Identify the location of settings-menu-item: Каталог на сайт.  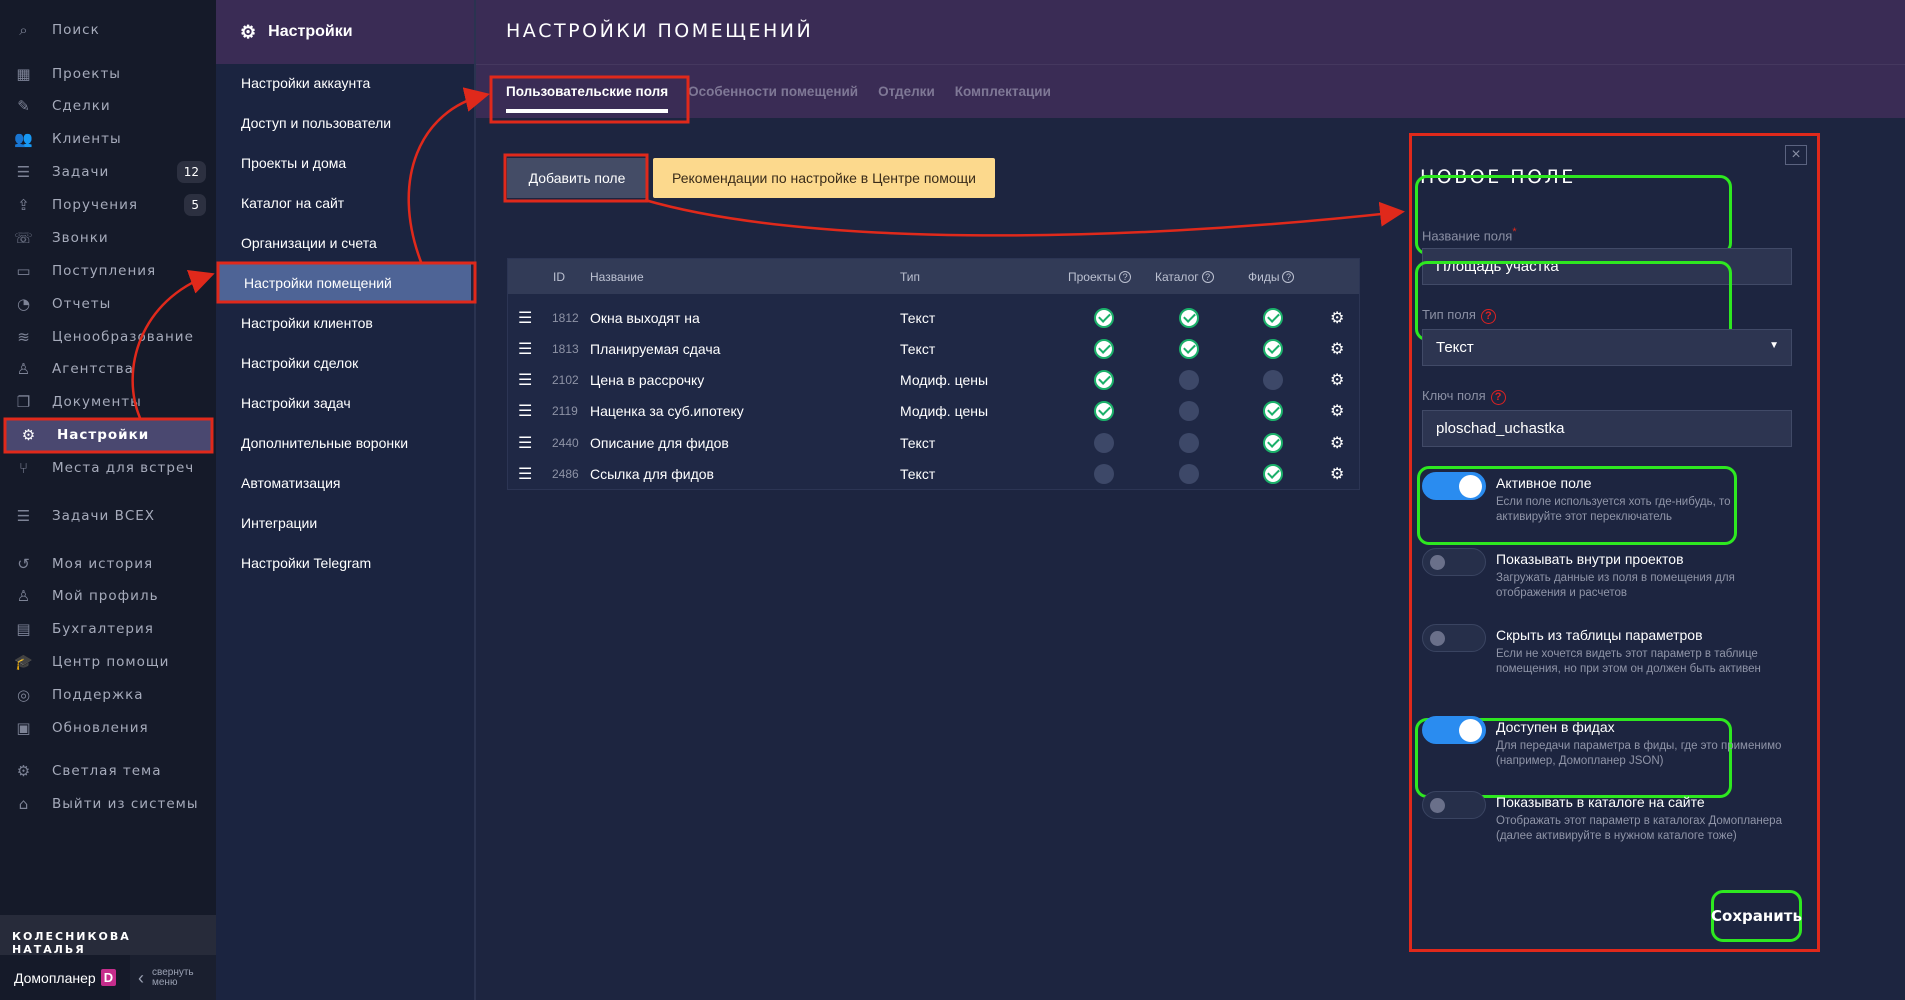
(293, 203).